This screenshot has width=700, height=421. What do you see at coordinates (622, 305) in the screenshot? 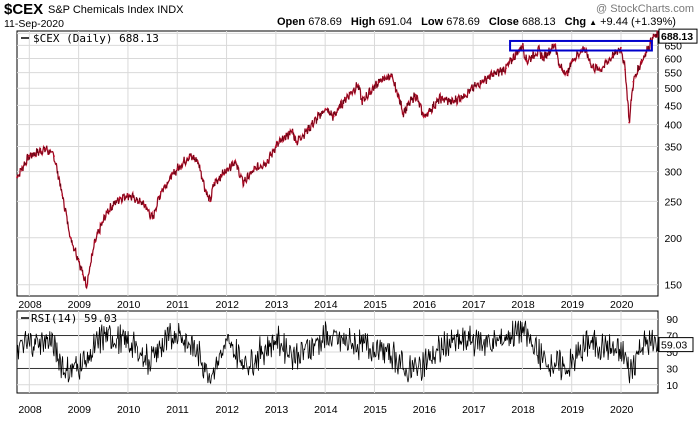
I see `price-x-tick-label: 2020` at bounding box center [622, 305].